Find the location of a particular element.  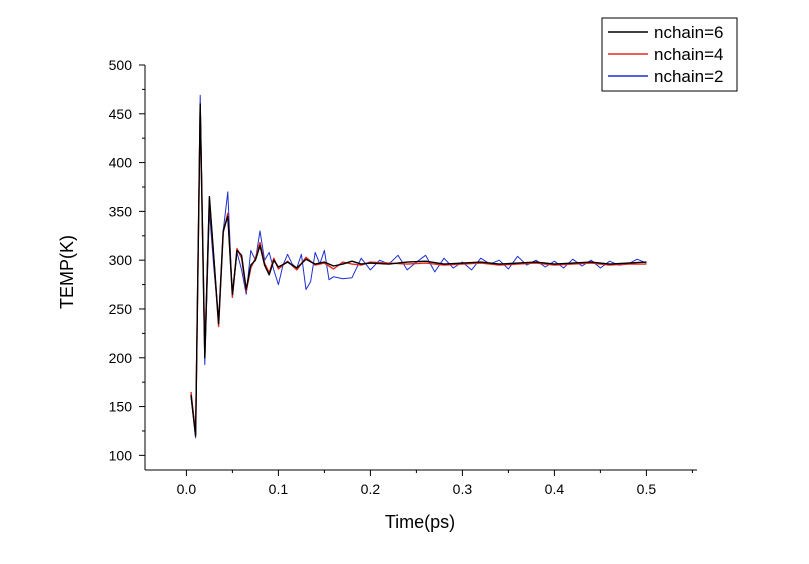

x-tick-label: 0.3 is located at coordinates (463, 489).